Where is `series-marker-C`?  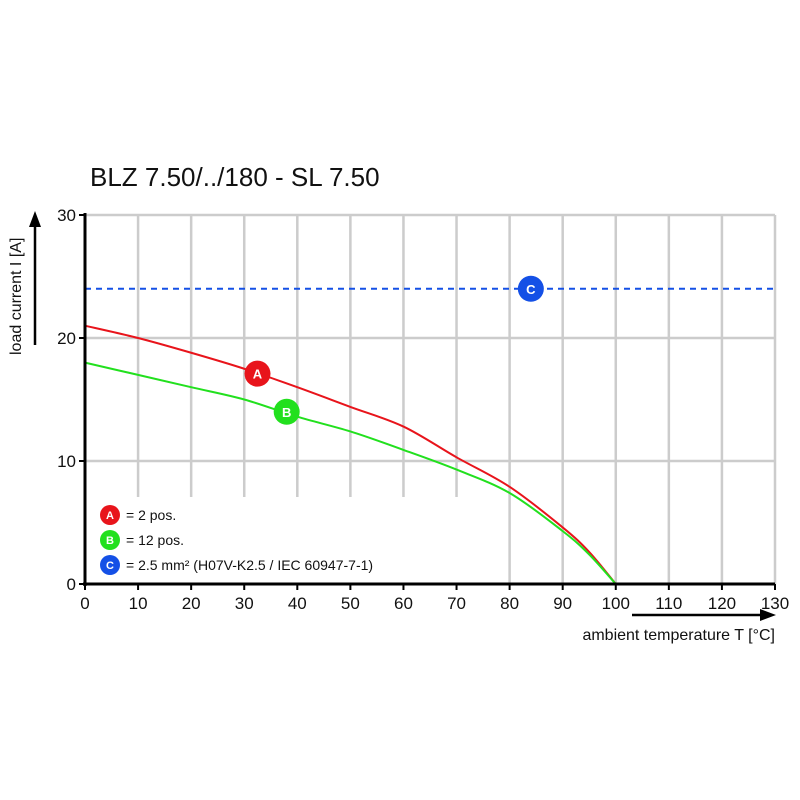 series-marker-C is located at coordinates (530, 288).